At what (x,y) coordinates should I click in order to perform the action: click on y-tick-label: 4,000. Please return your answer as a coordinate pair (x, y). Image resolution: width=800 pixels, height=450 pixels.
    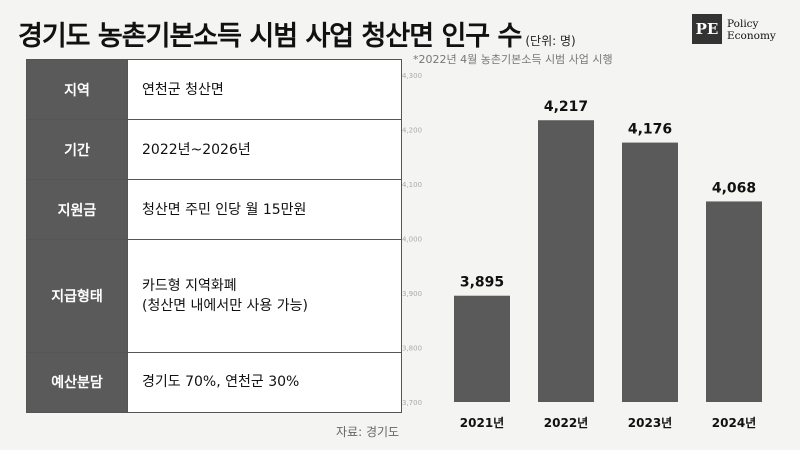
    Looking at the image, I should click on (412, 240).